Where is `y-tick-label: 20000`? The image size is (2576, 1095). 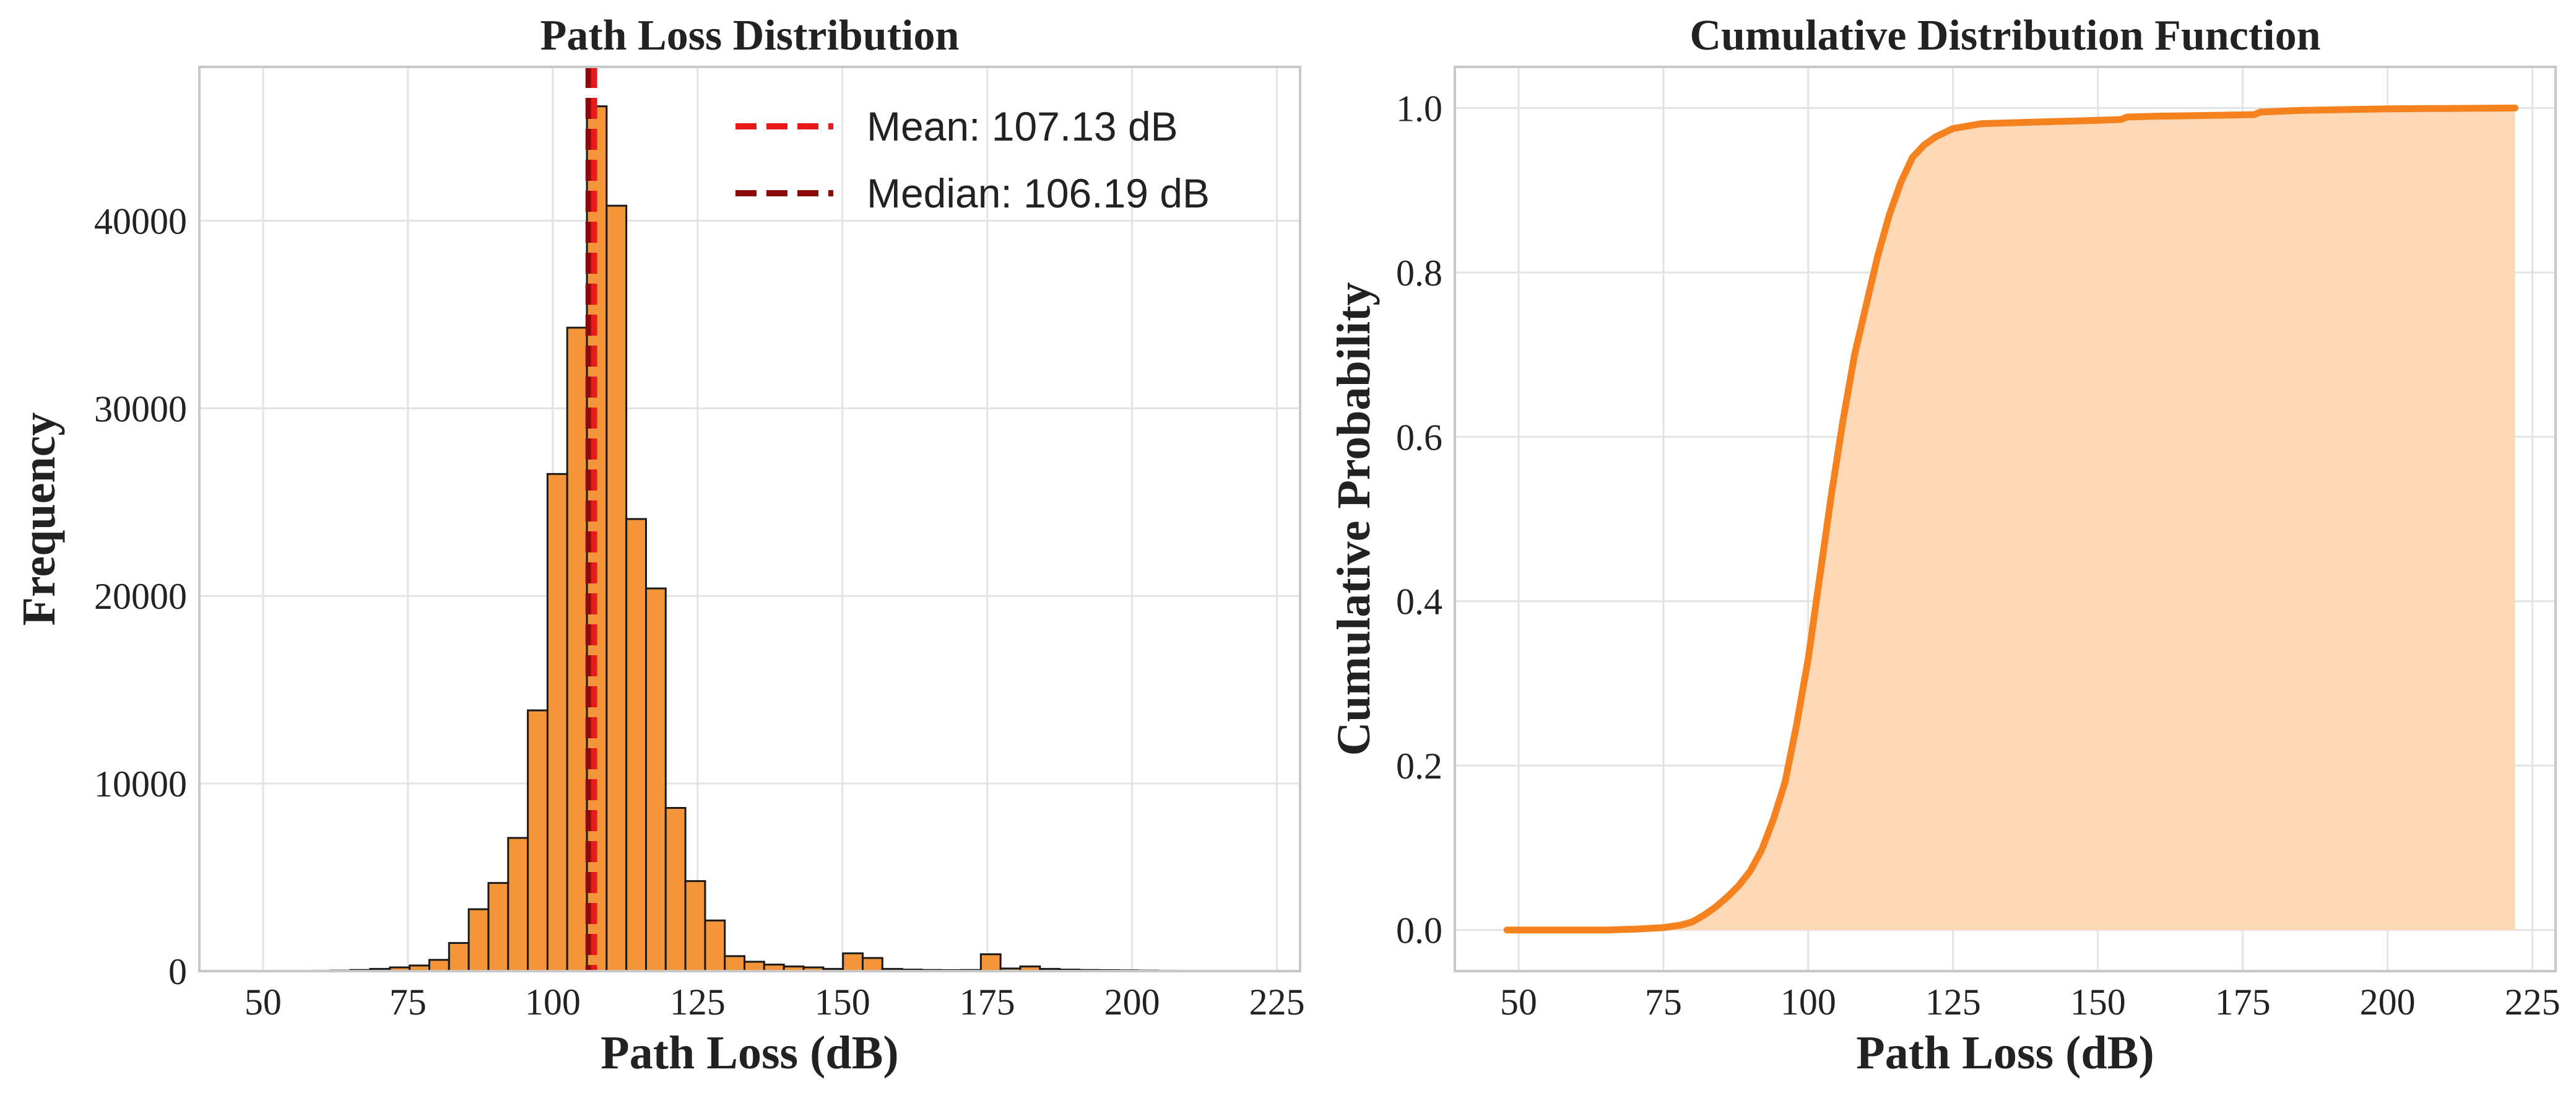 y-tick-label: 20000 is located at coordinates (140, 596).